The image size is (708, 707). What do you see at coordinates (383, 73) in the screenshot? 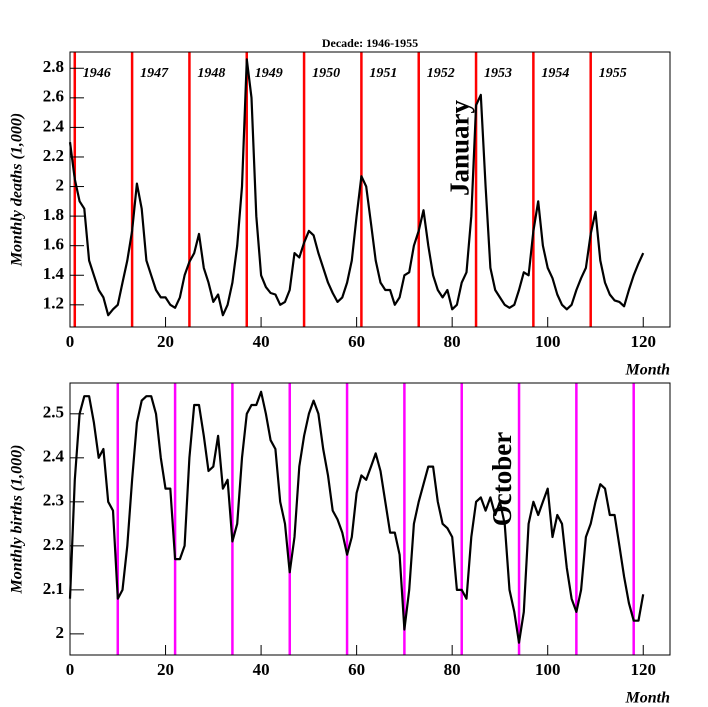
I see `year-label: 1951` at bounding box center [383, 73].